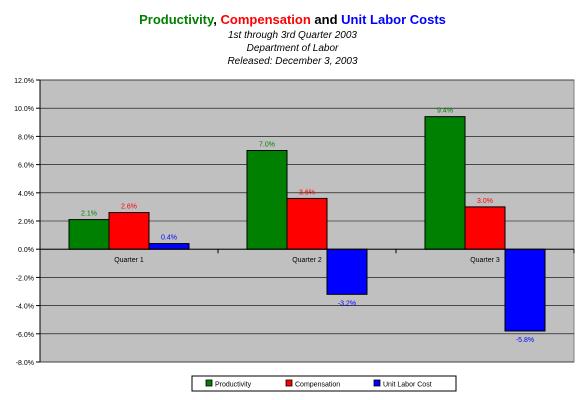  What do you see at coordinates (267, 145) in the screenshot?
I see `data-label: 7.0%` at bounding box center [267, 145].